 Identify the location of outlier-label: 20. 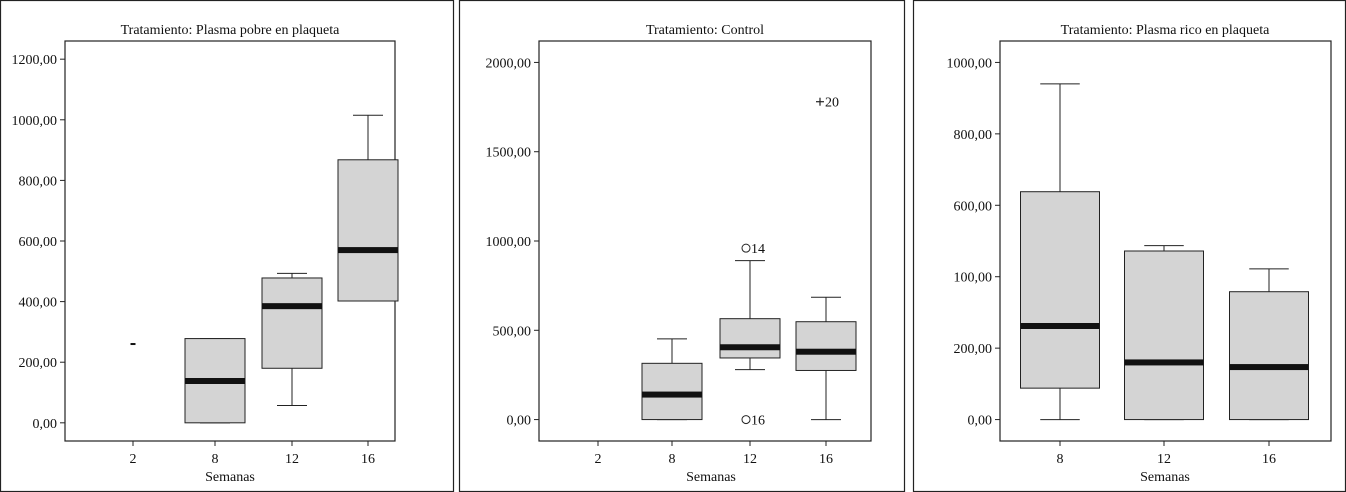
(832, 103).